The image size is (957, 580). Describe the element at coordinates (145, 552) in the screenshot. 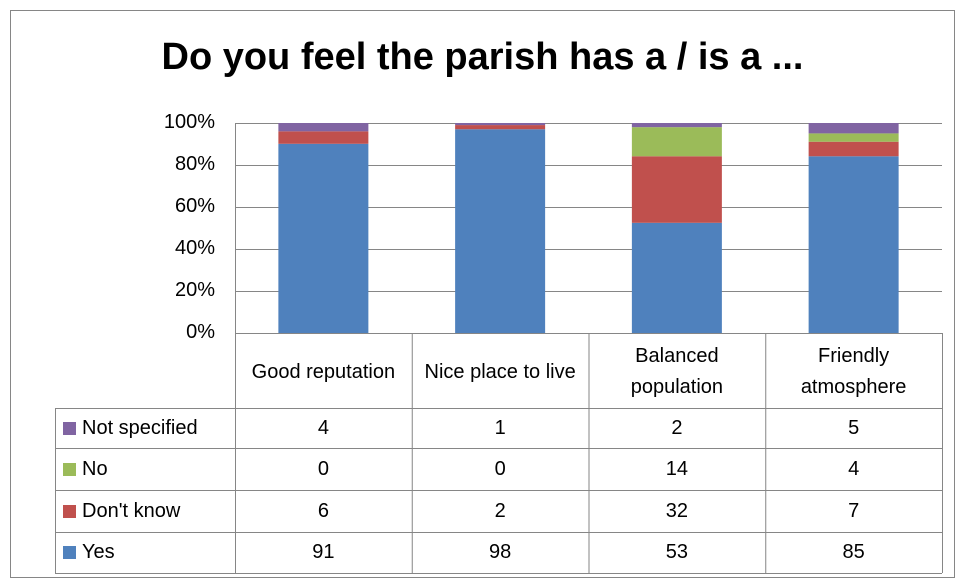

I see `legend-entry: Yes` at that location.